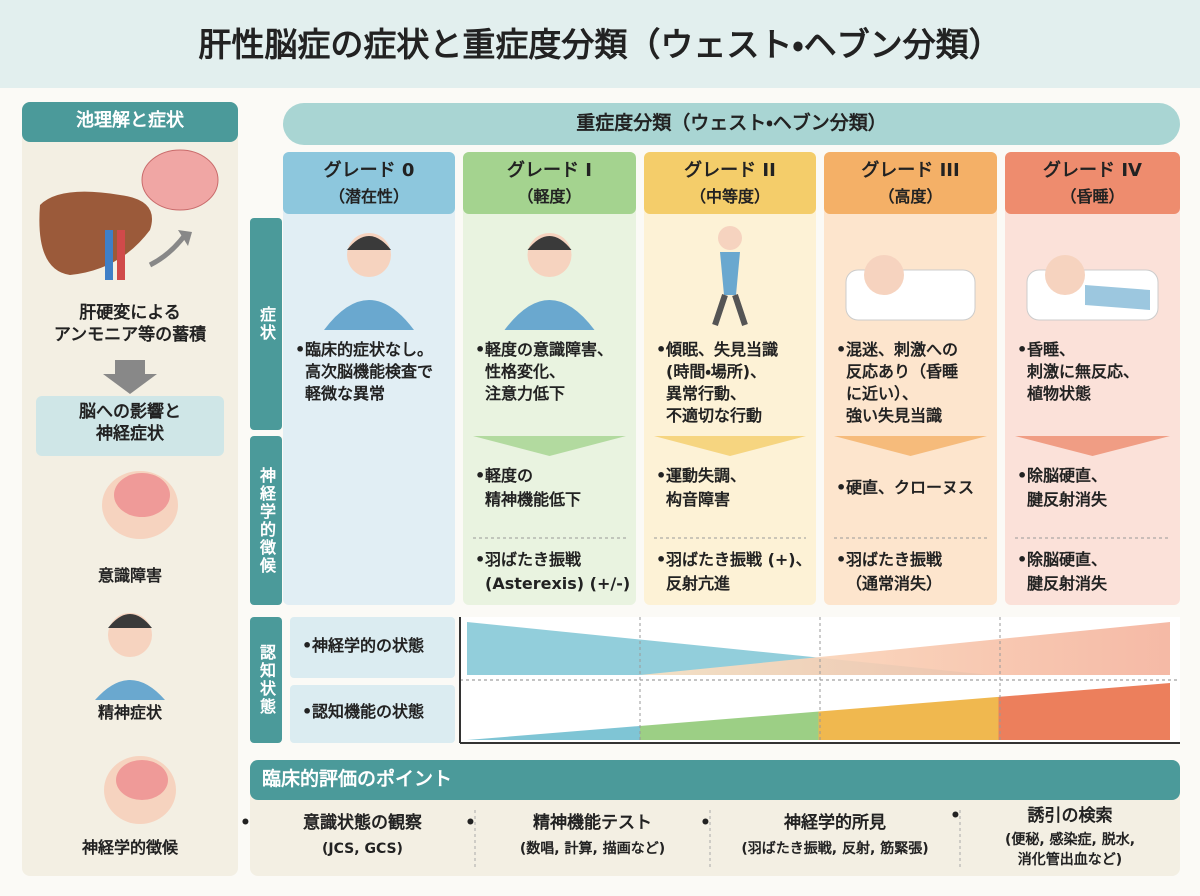 The width and height of the screenshot is (1200, 896). I want to click on neuro-text: 构音障害, so click(698, 499).